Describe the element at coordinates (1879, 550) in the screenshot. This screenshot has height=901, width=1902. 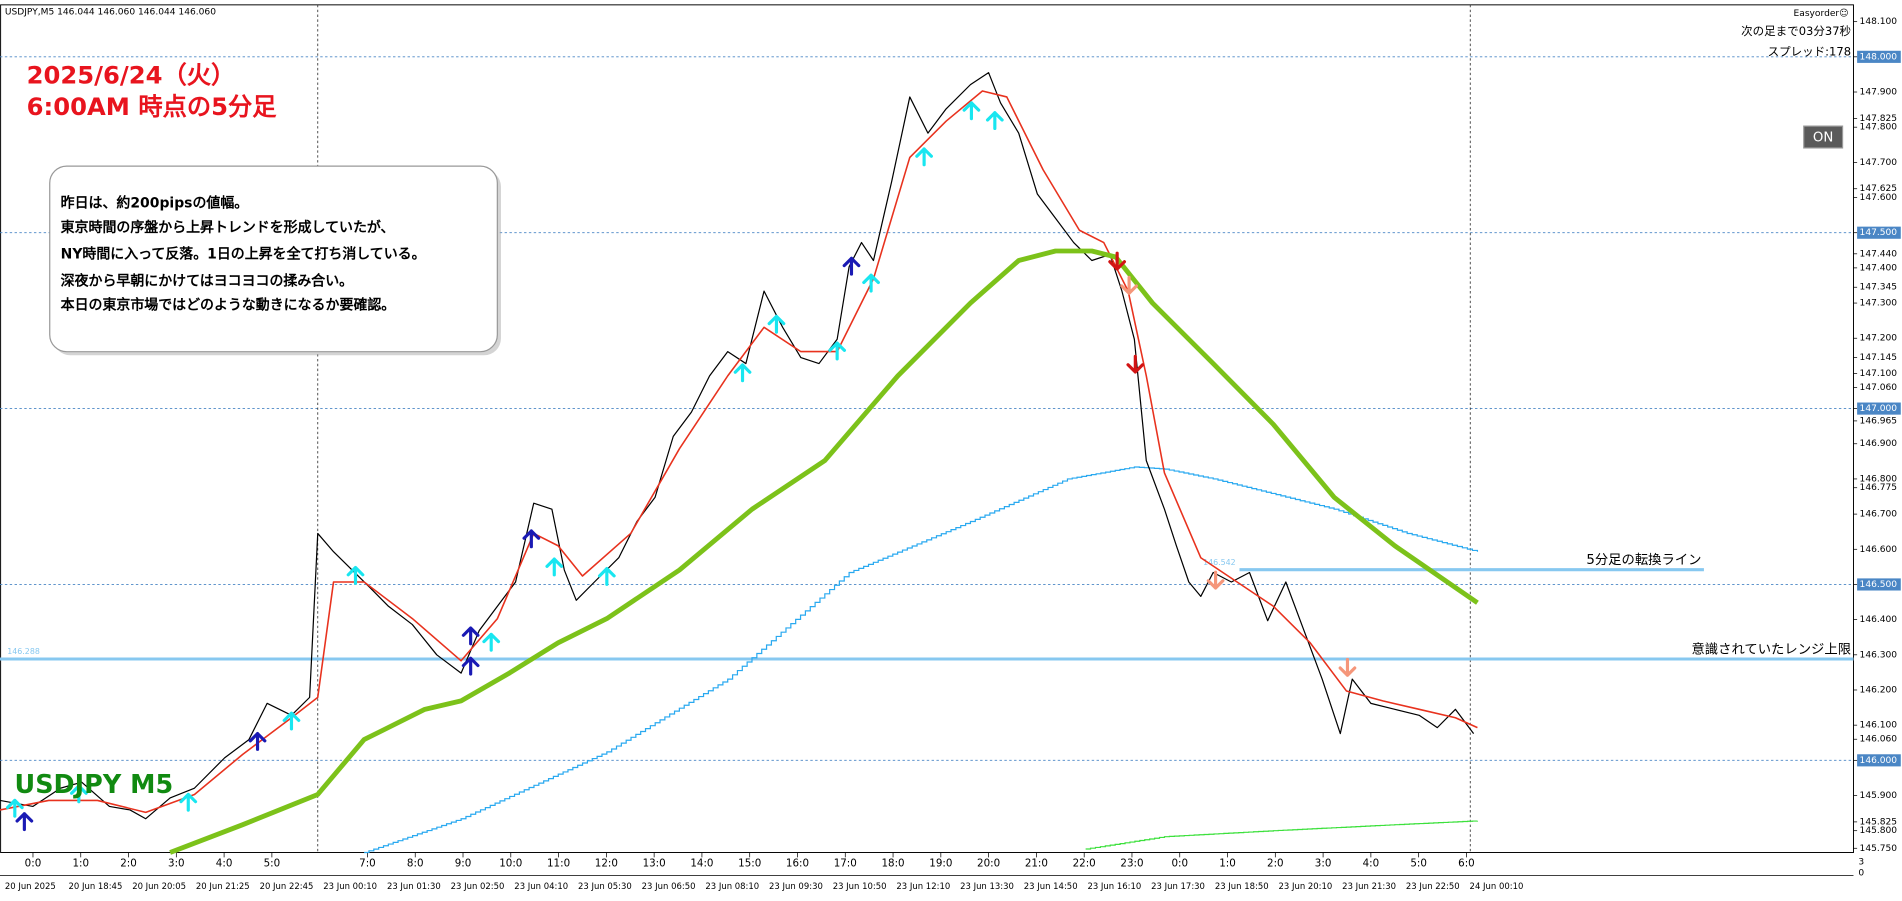
I see `y-tick-label: 146.600` at that location.